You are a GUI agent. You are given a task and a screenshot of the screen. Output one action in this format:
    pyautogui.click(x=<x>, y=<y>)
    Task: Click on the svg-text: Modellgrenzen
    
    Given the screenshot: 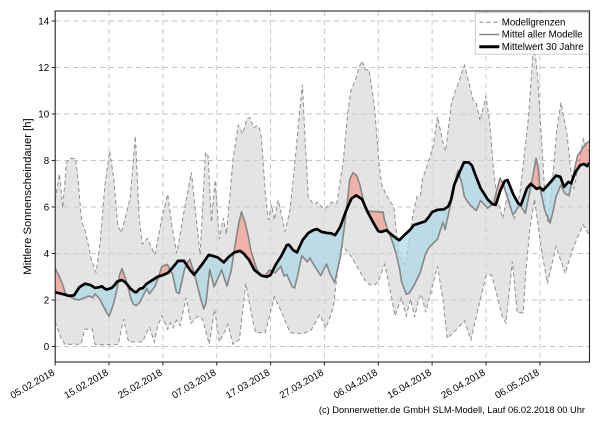 What is the action you would take?
    pyautogui.click(x=534, y=22)
    